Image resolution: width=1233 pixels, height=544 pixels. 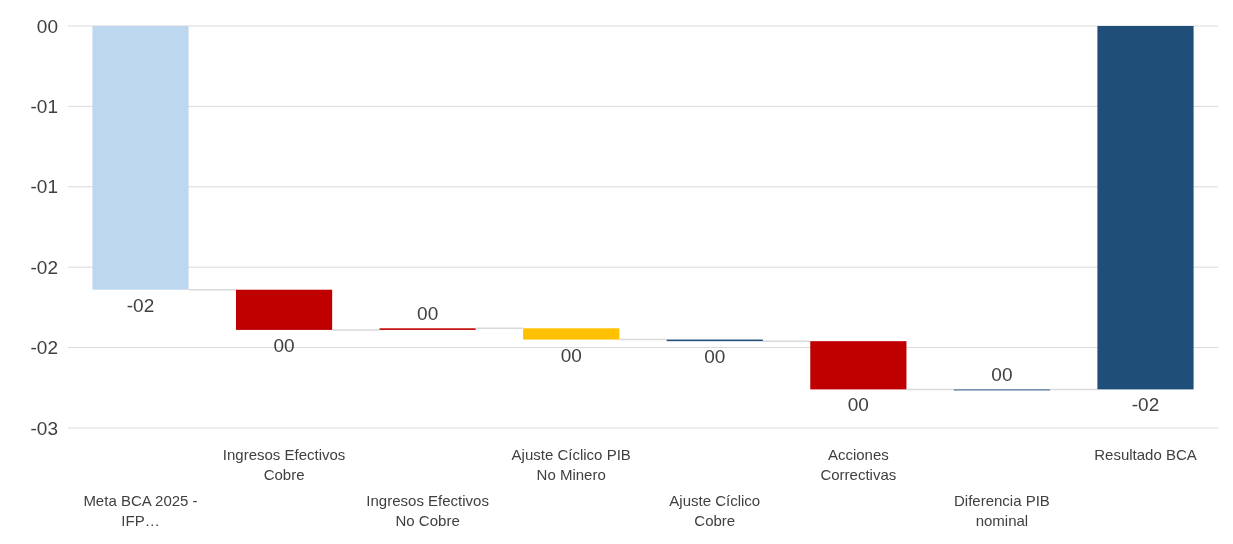 I want to click on x-tick-label: Ingresos Efectivos No Cobre, so click(x=427, y=510).